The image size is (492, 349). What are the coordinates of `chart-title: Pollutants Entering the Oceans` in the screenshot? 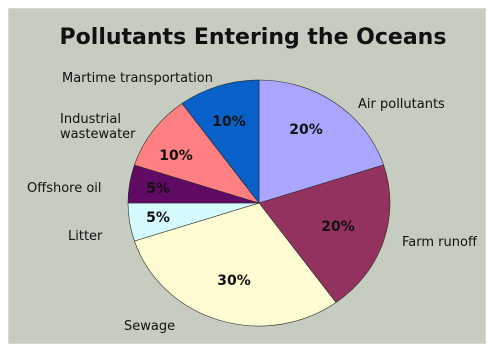 It's located at (253, 37).